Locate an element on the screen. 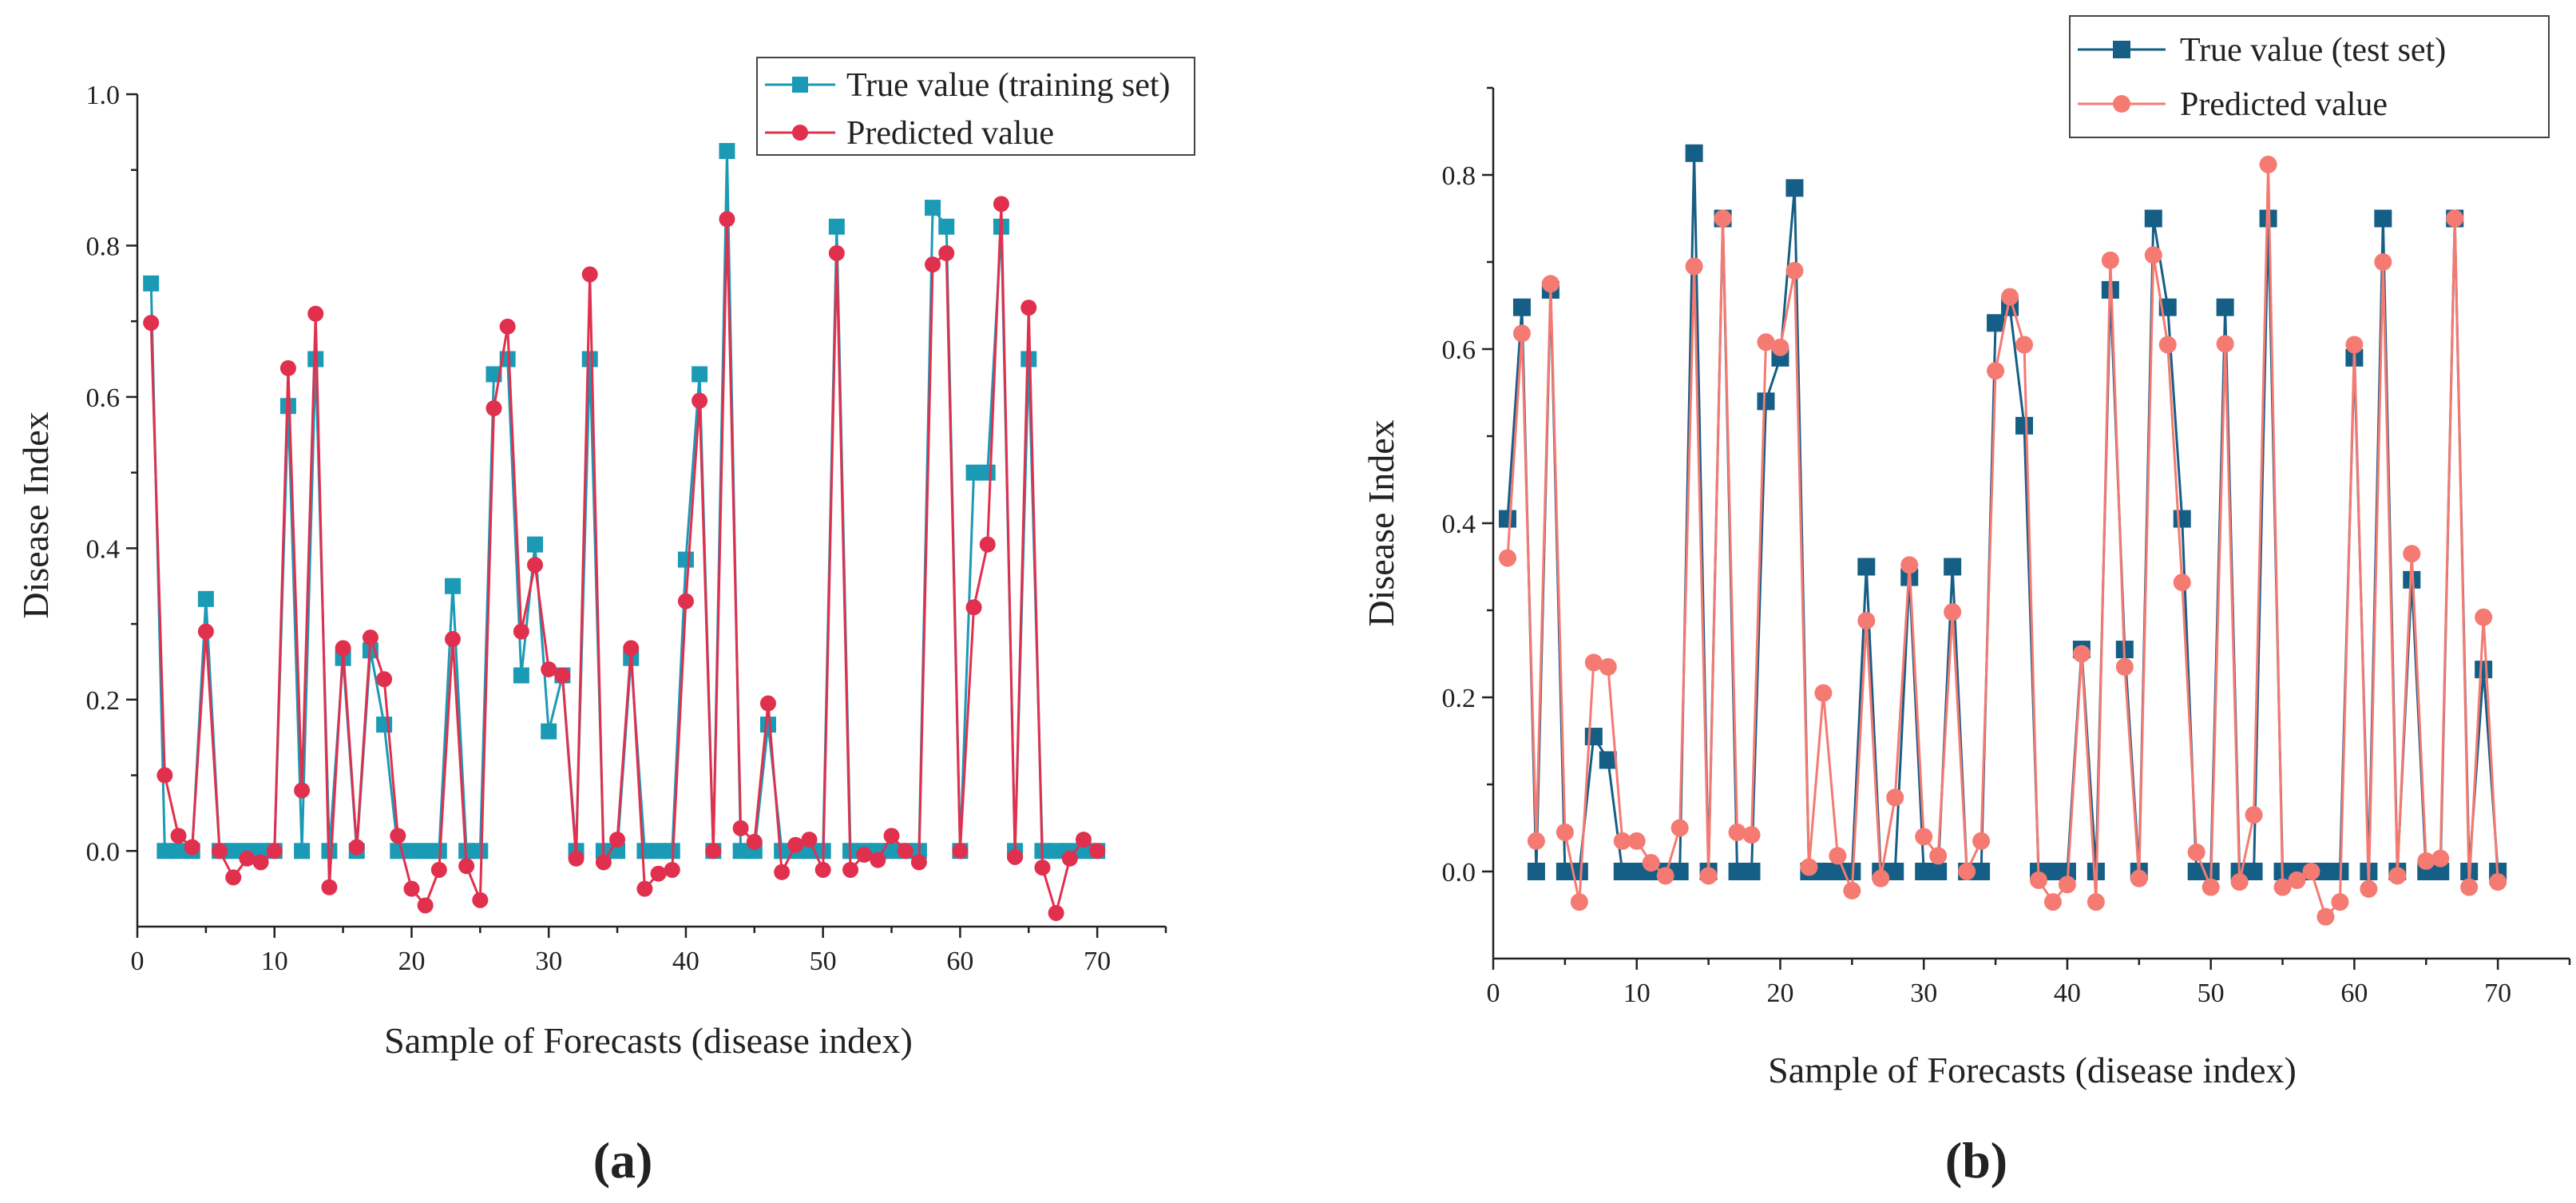 The width and height of the screenshot is (2576, 1203). chart-a-xlabel: Sample of Forecasts (disease index) is located at coordinates (649, 1040).